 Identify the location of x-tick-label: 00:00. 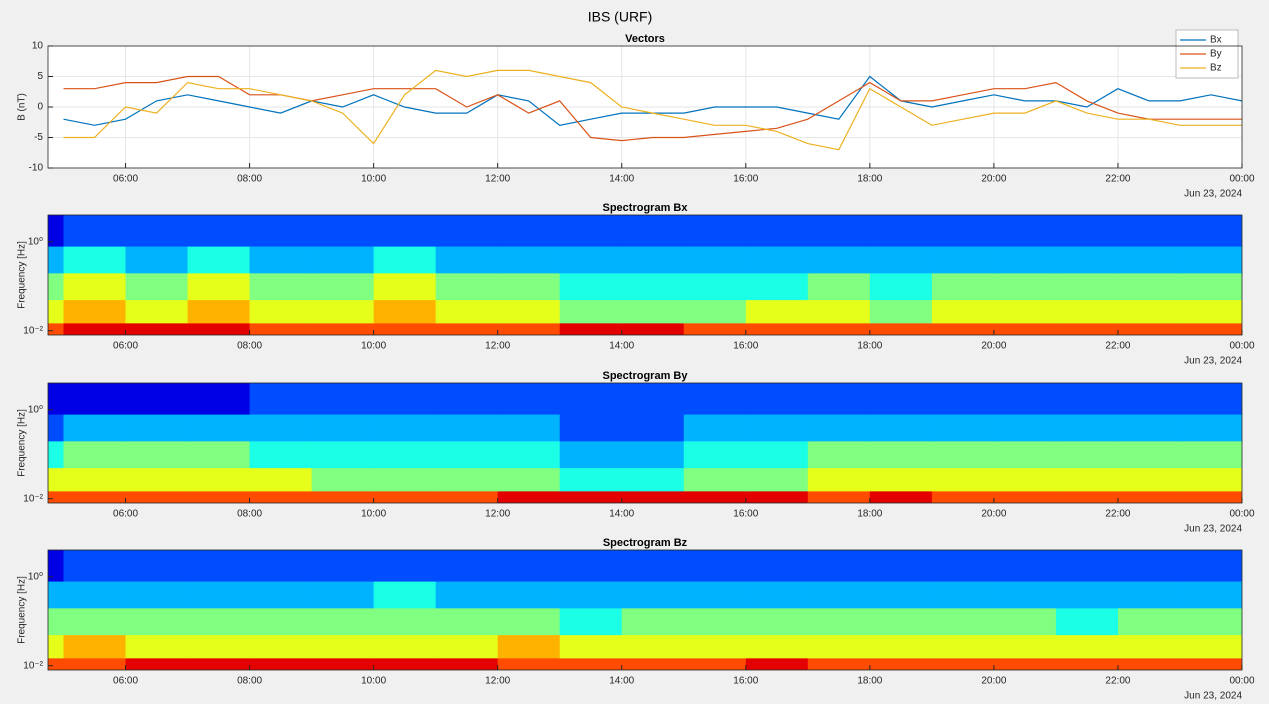
(1241, 514).